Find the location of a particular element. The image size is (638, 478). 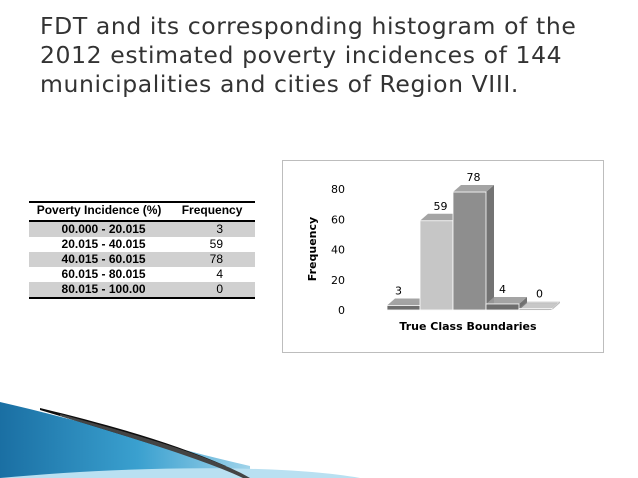

interval-cell: 20.015 - 40.015 is located at coordinates (103, 244).